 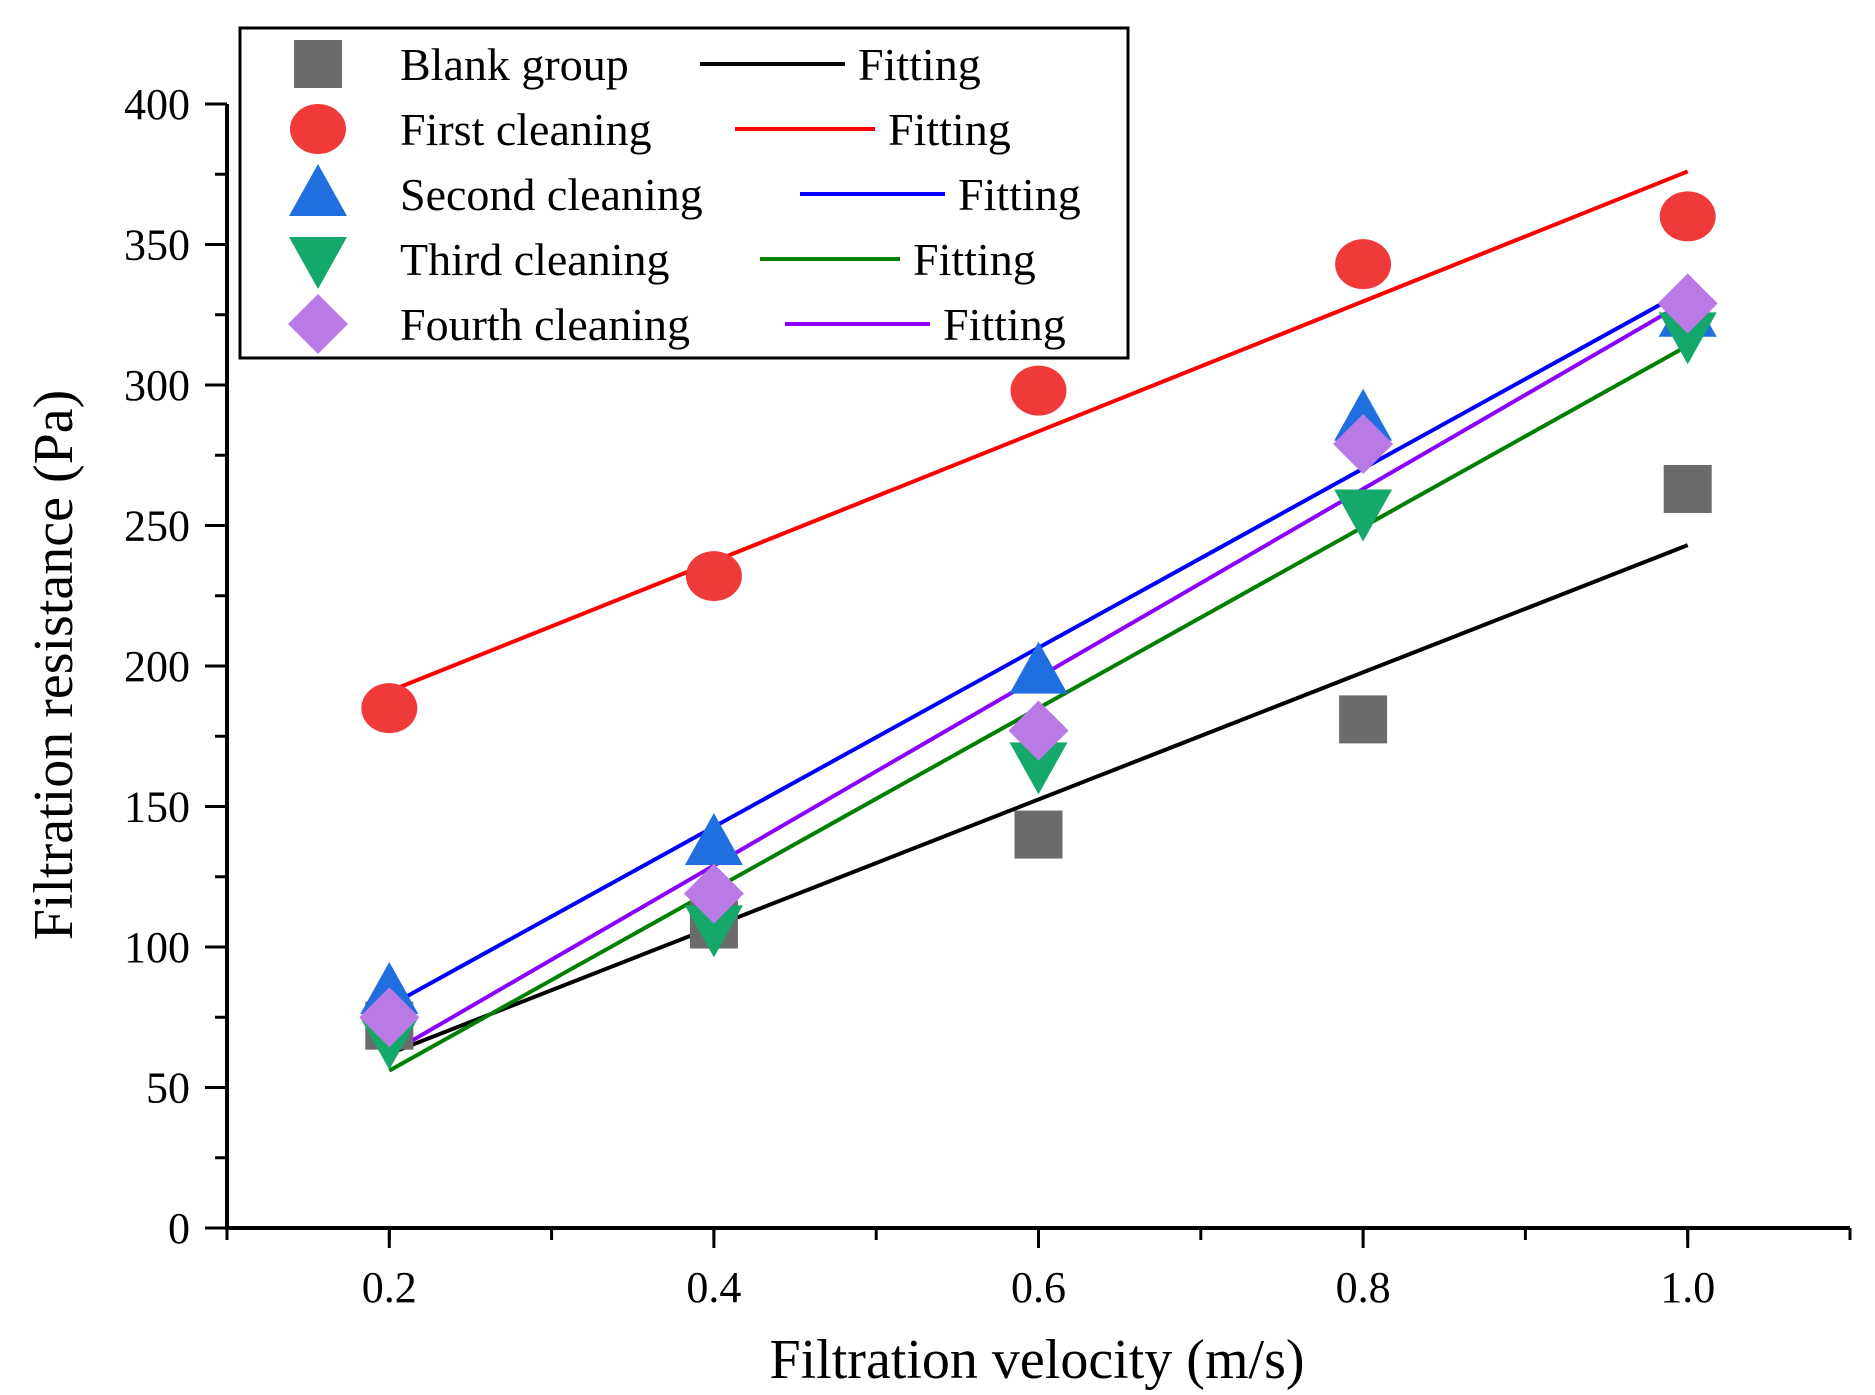 I want to click on legend-label-second-cleaning: Second cleaning, so click(x=551, y=194).